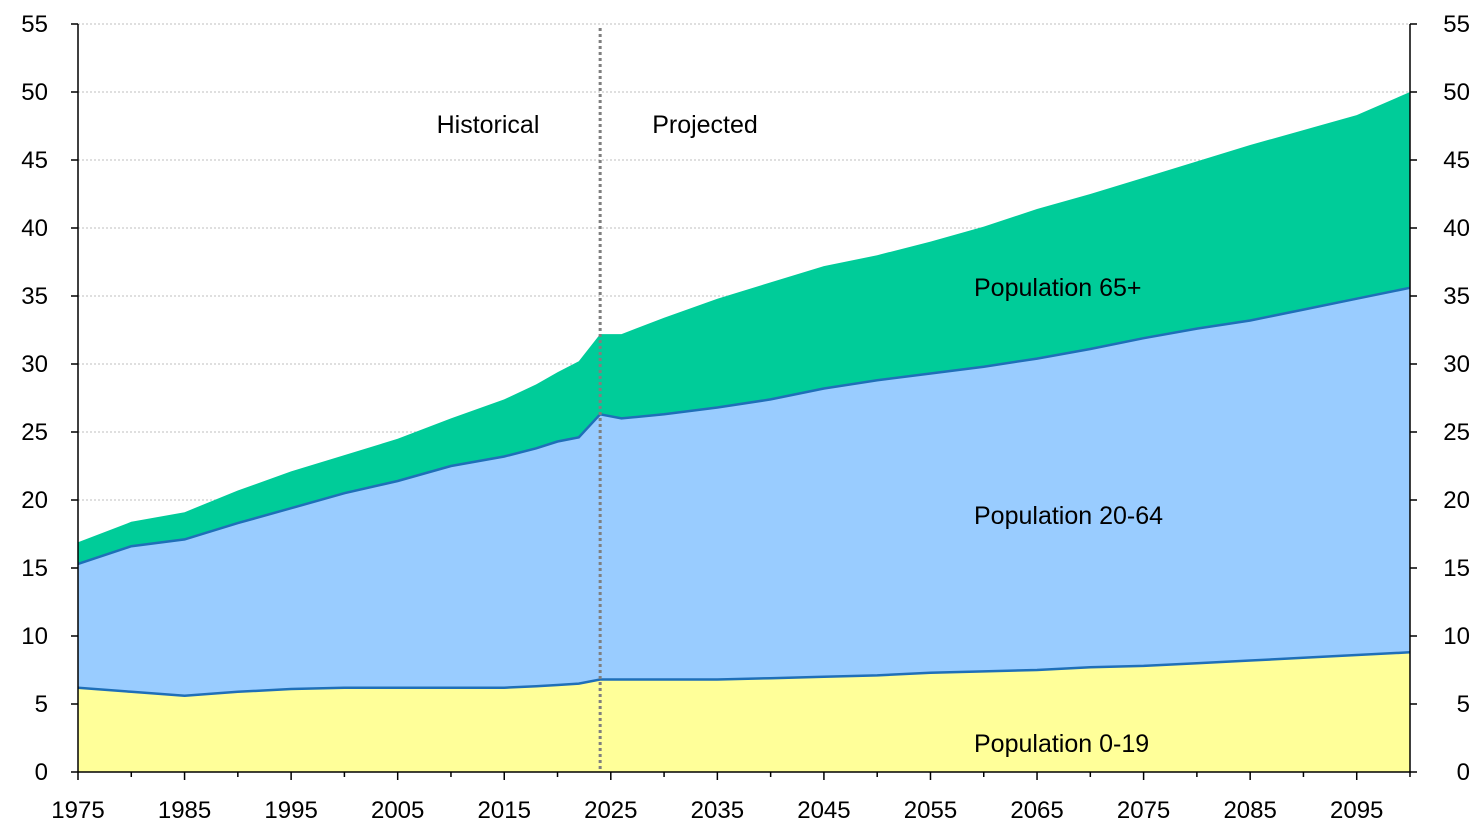 This screenshot has width=1483, height=829. Describe the element at coordinates (34, 24) in the screenshot. I see `y-tick-label-left-55: 55` at that location.